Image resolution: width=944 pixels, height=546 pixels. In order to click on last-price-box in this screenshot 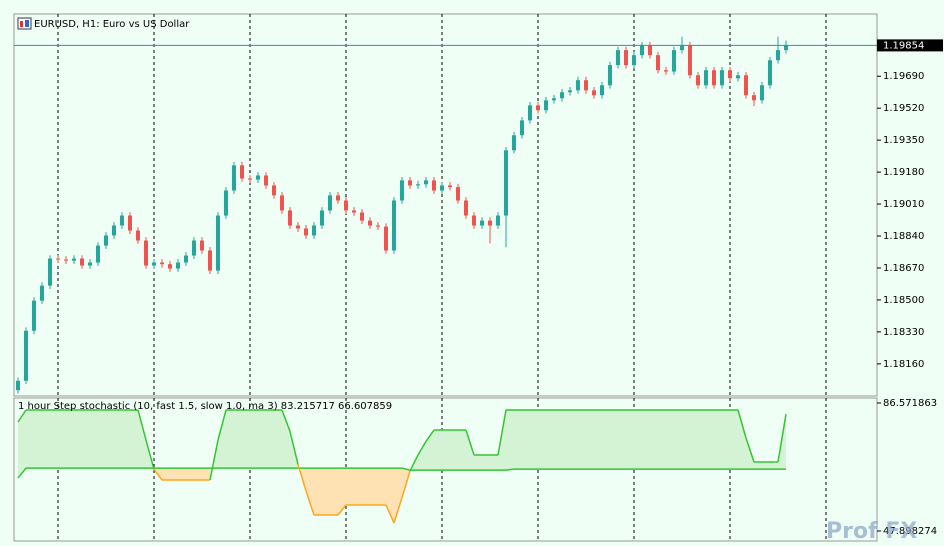, I will do `click(910, 45)`.